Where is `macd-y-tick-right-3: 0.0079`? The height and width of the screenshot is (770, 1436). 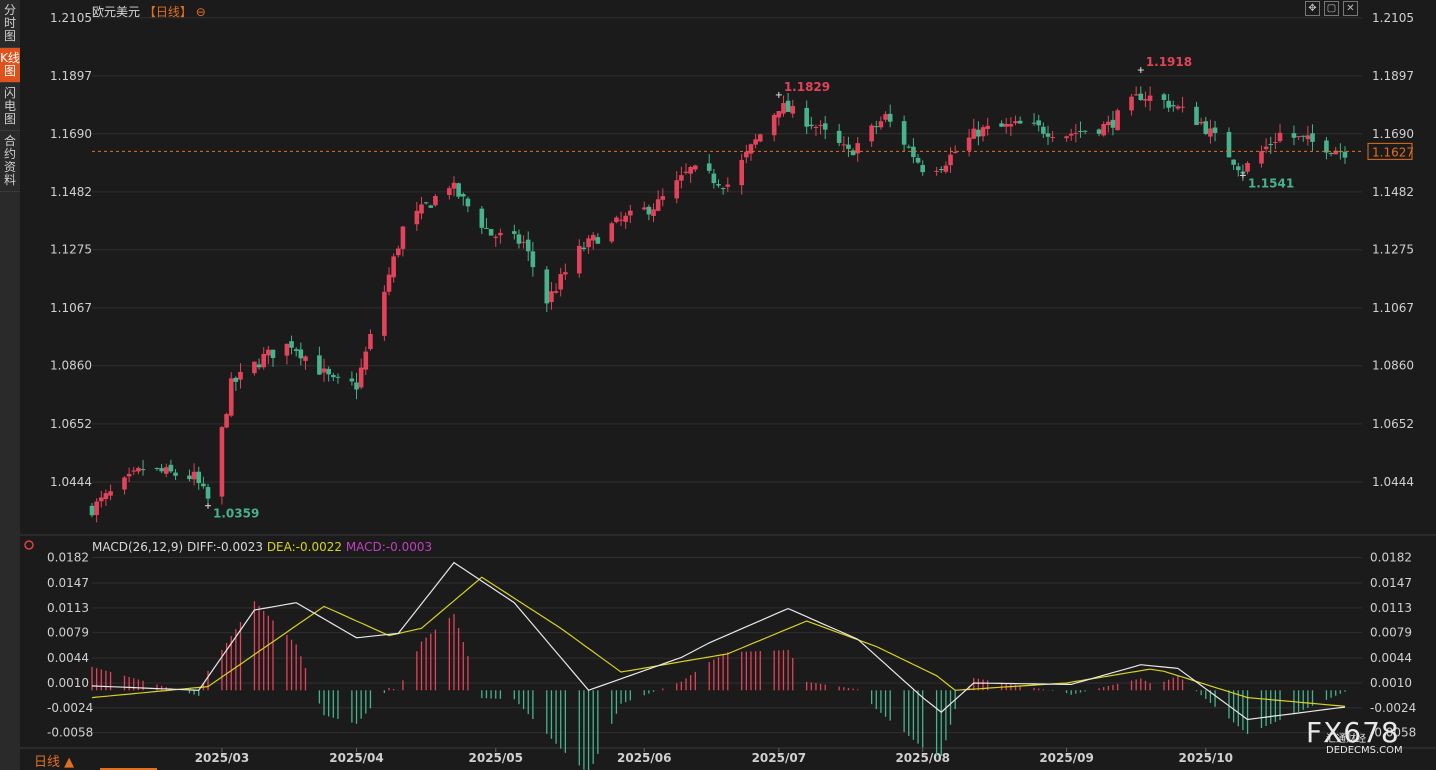 macd-y-tick-right-3: 0.0079 is located at coordinates (1391, 633).